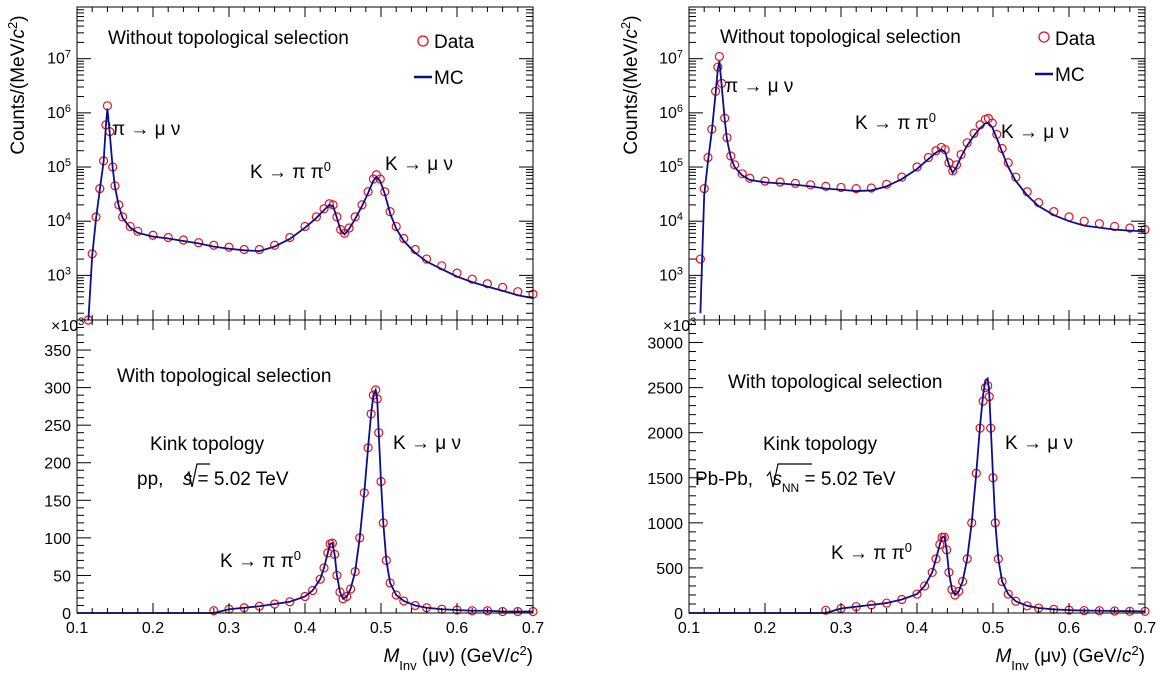 This screenshot has width=1163, height=675. Describe the element at coordinates (197, 475) in the screenshot. I see `sqrt-sign-left` at that location.